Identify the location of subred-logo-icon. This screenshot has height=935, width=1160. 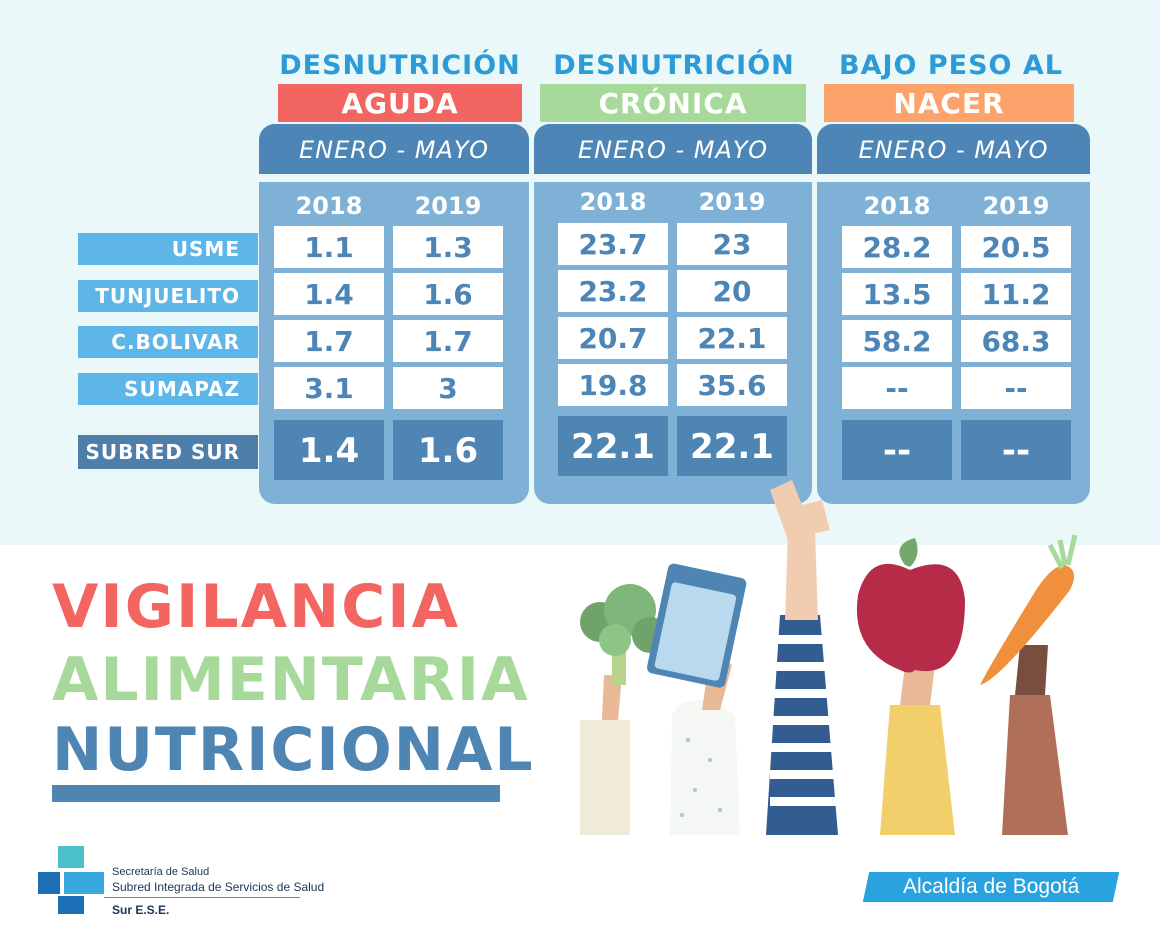
(71, 880).